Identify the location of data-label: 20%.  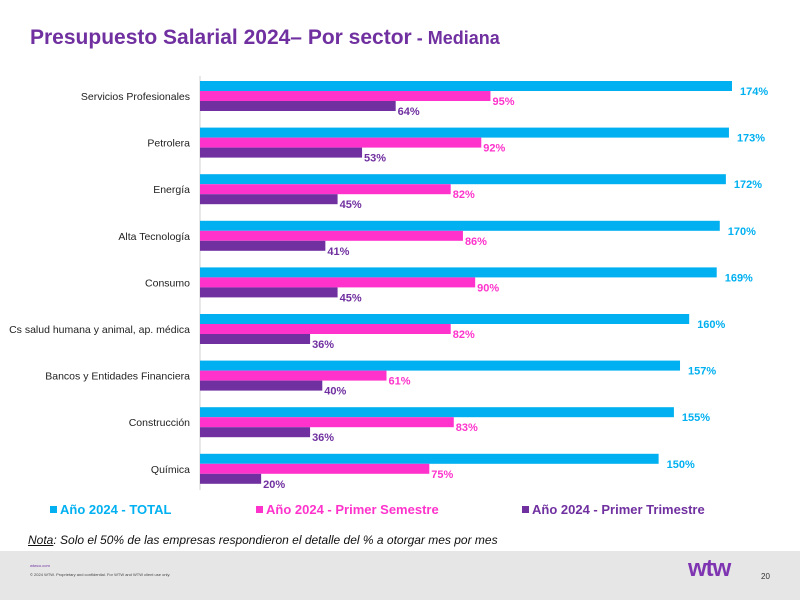
(274, 485).